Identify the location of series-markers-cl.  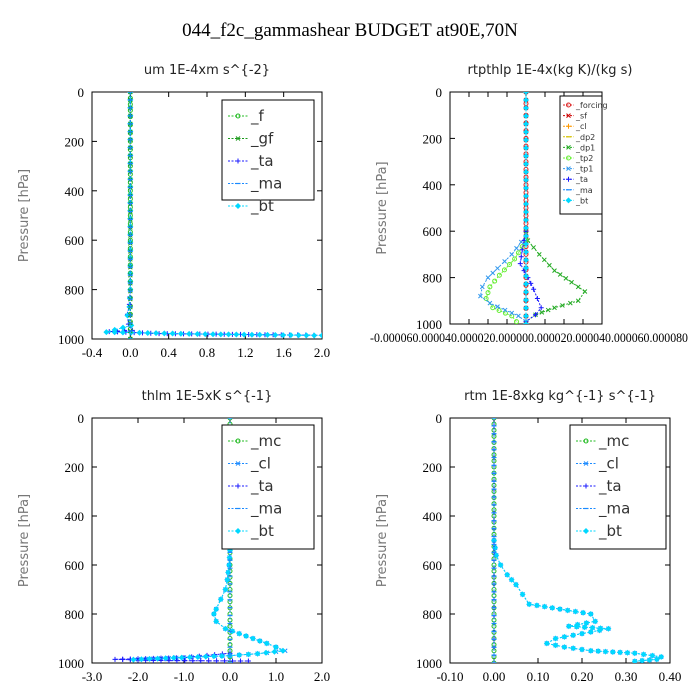
(577, 600).